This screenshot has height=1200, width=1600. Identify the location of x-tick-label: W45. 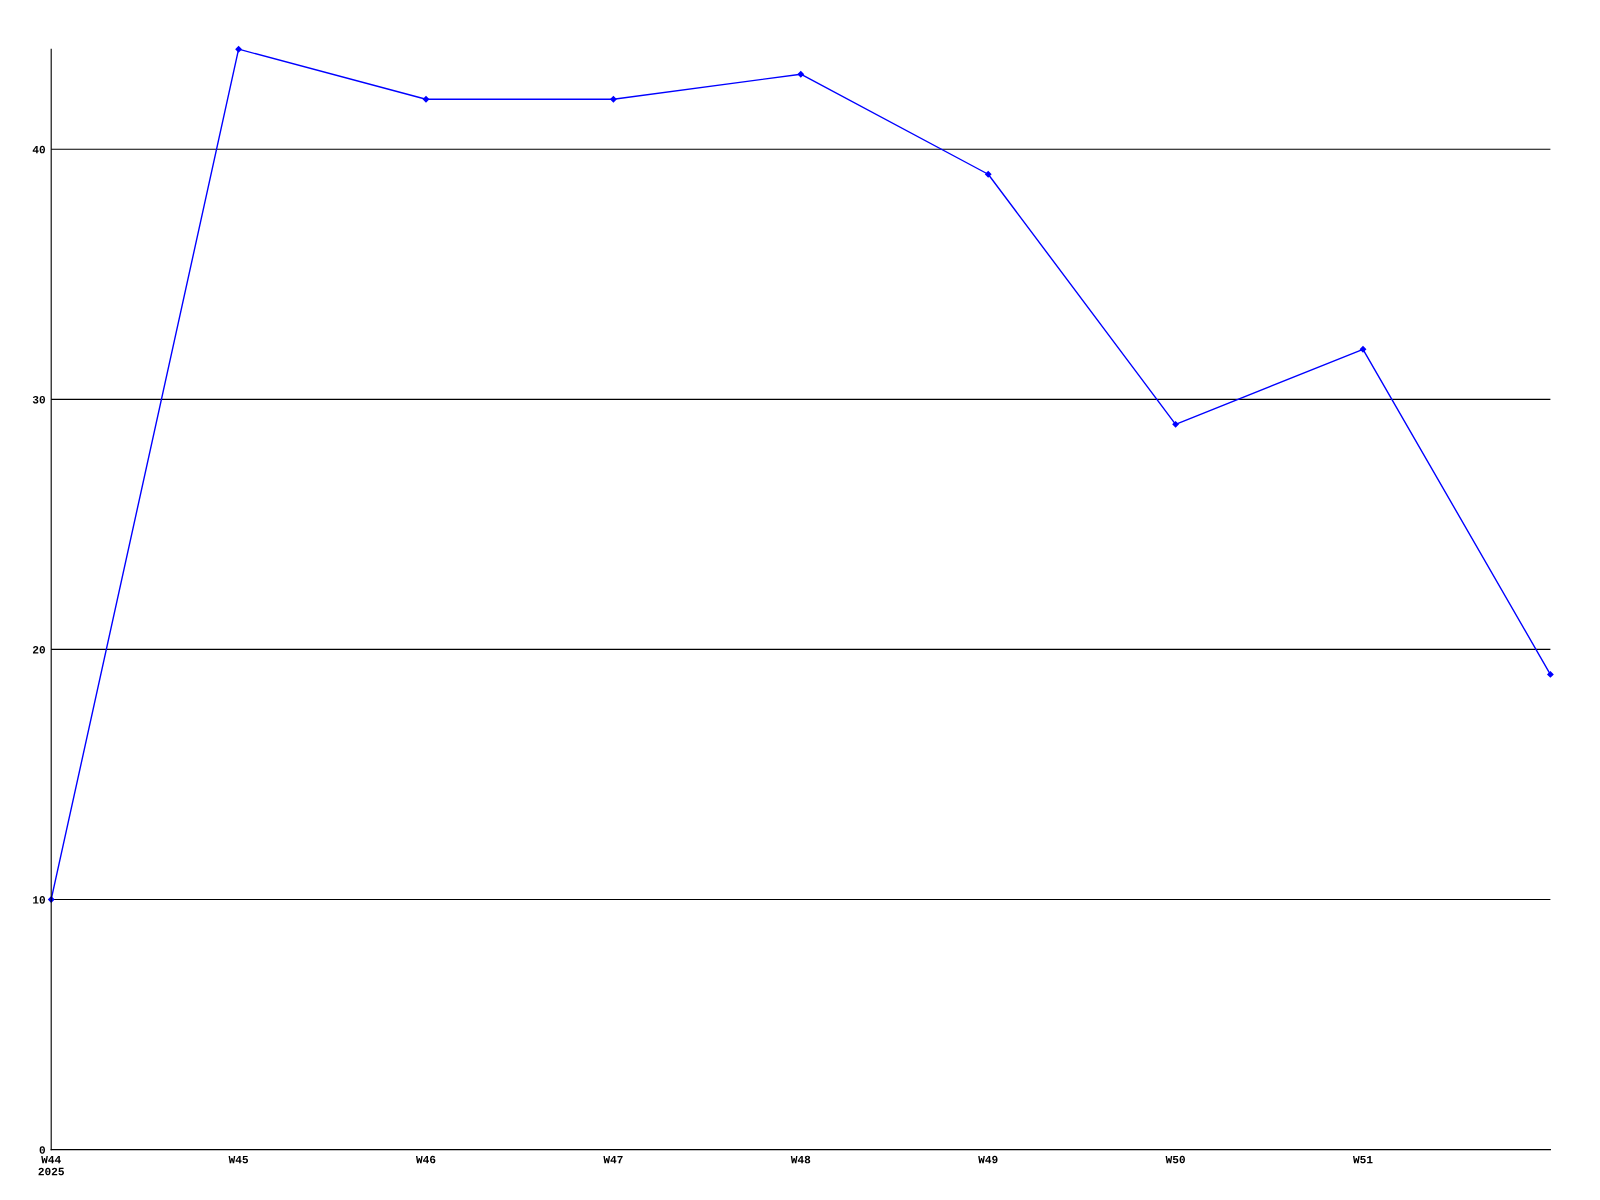
(238, 1159).